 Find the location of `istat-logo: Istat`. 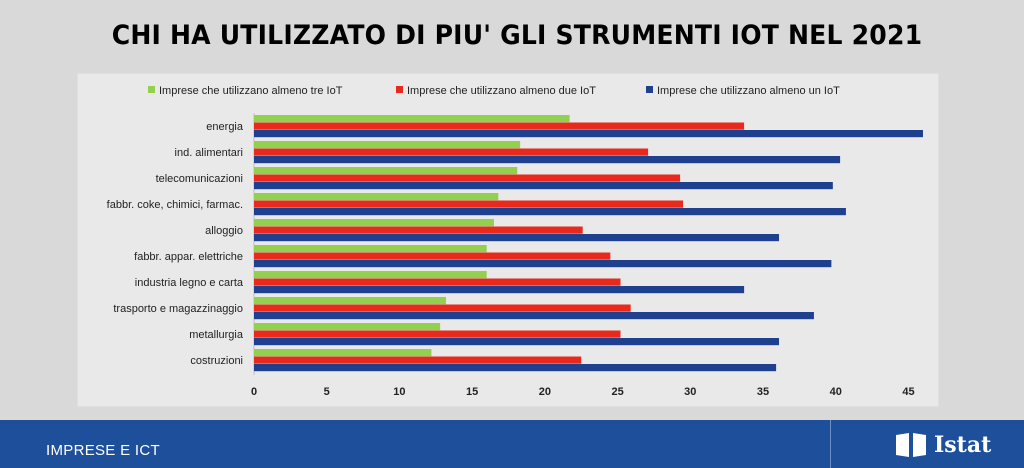

istat-logo: Istat is located at coordinates (942, 445).